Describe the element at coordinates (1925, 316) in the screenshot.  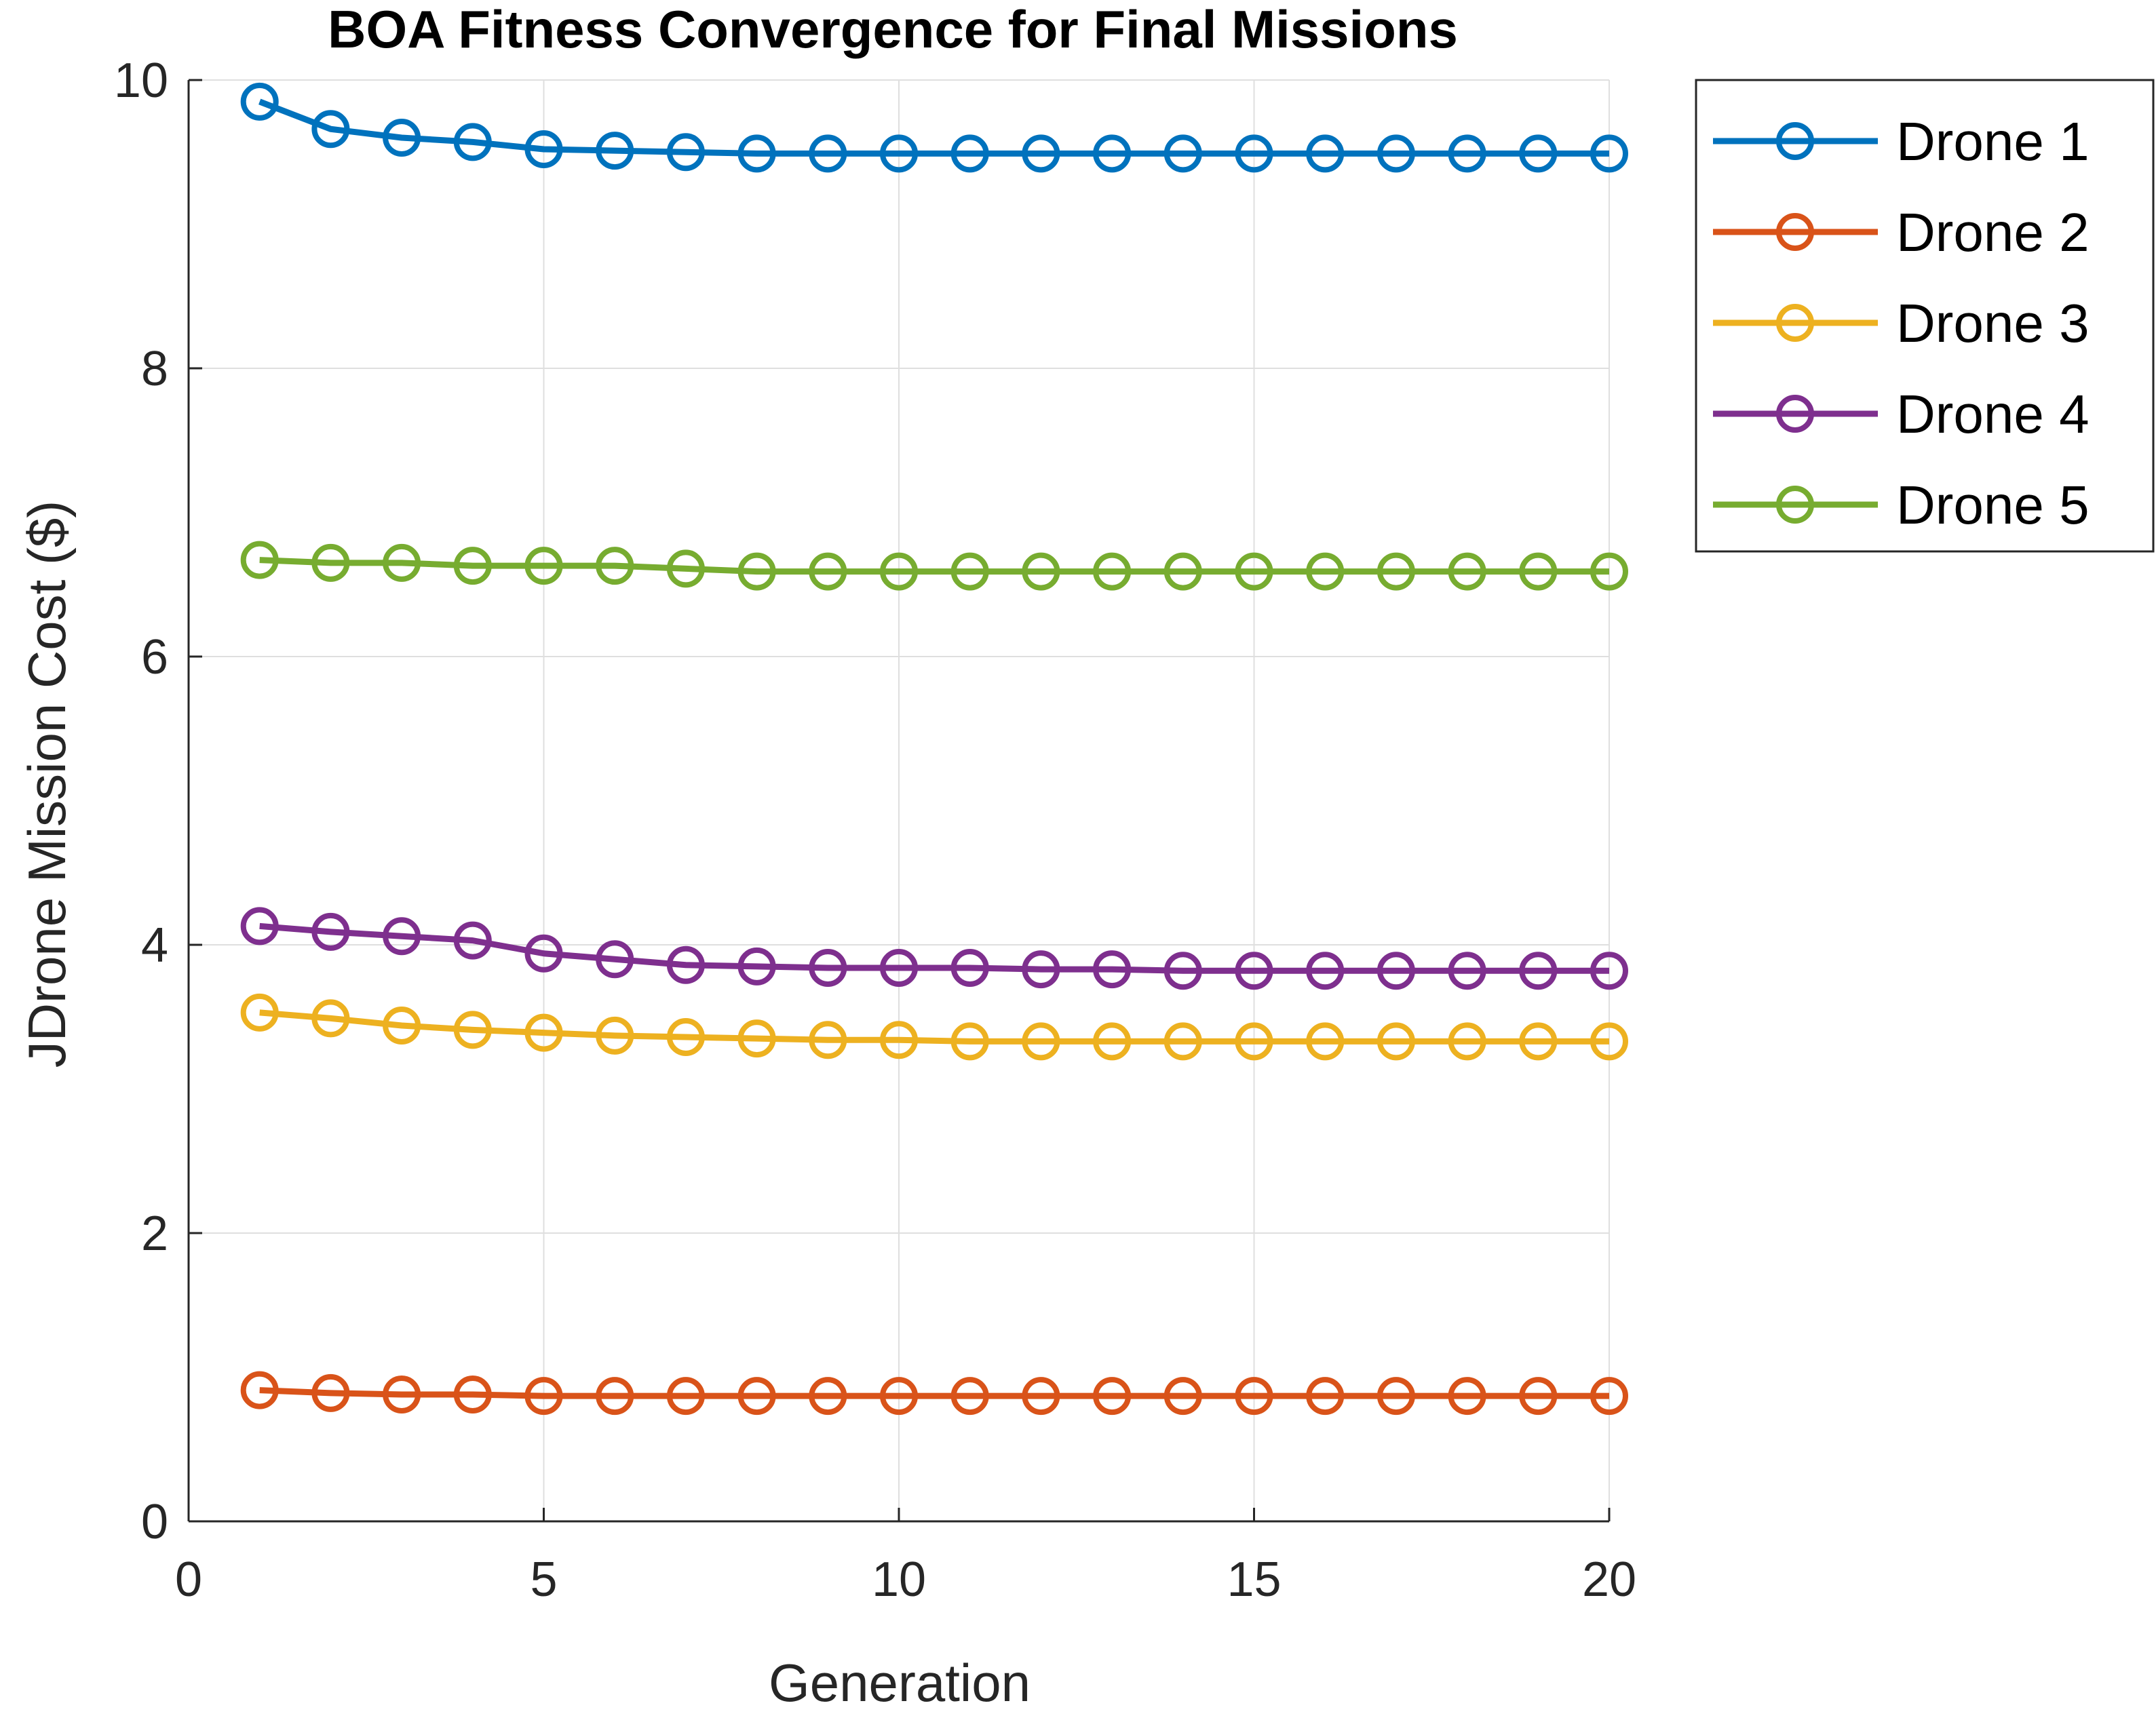
I see `legend: Drone 1 Drone 2 Drone 3 Drone 4 Drone 5` at that location.